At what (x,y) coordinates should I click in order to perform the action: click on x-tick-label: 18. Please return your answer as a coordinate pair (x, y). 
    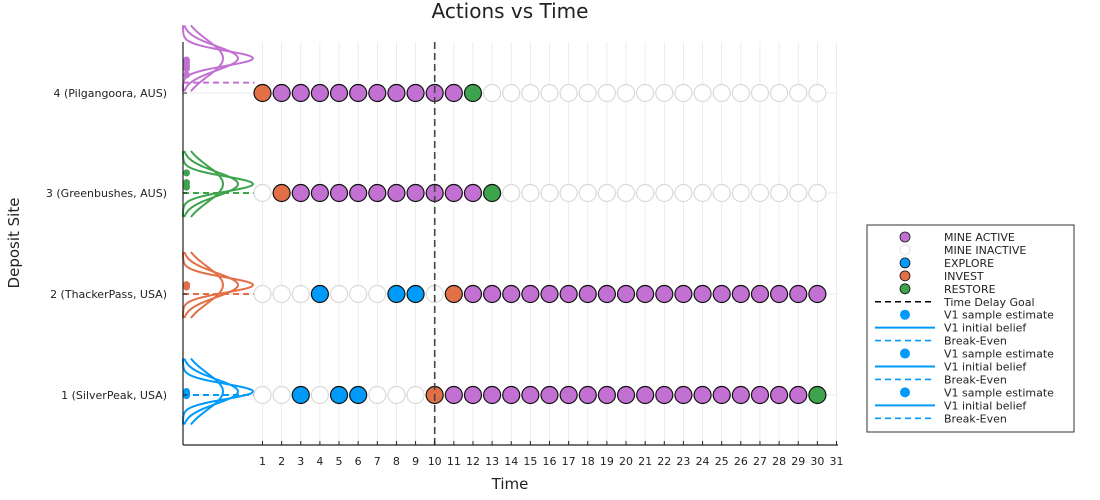
    Looking at the image, I should click on (588, 461).